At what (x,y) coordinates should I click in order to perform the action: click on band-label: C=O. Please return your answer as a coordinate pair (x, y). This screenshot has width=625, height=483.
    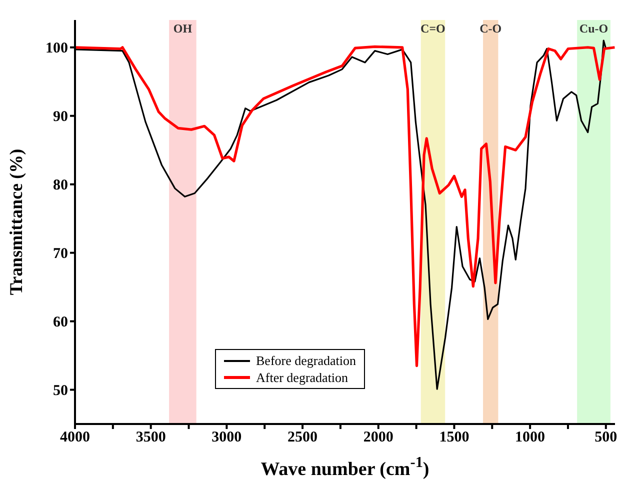
    Looking at the image, I should click on (433, 29).